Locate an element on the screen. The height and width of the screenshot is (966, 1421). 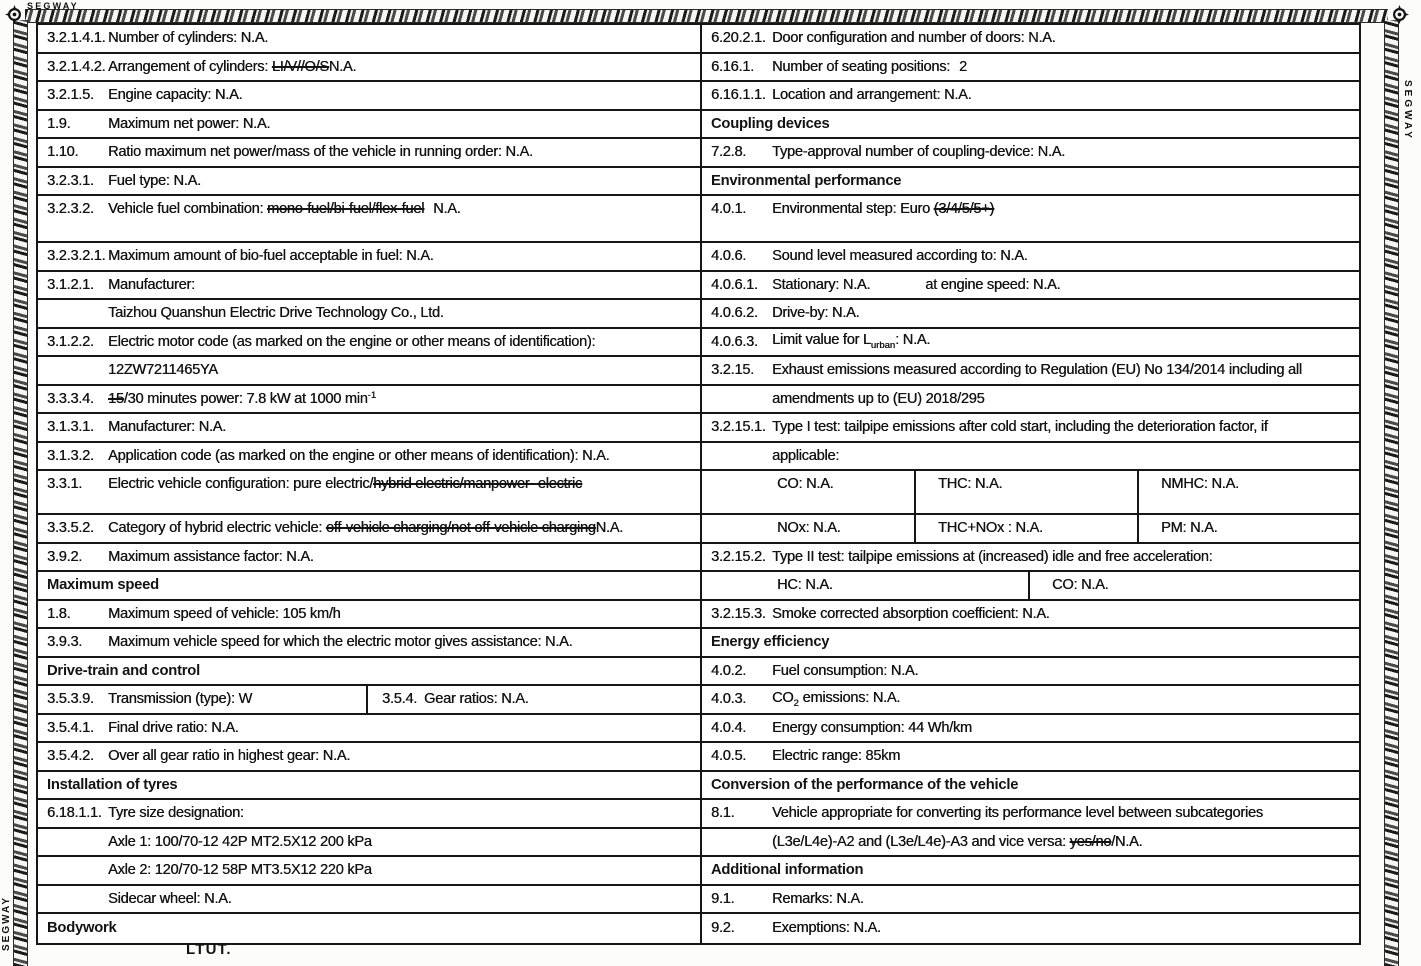
item-number: 3.2.15. is located at coordinates (732, 370).